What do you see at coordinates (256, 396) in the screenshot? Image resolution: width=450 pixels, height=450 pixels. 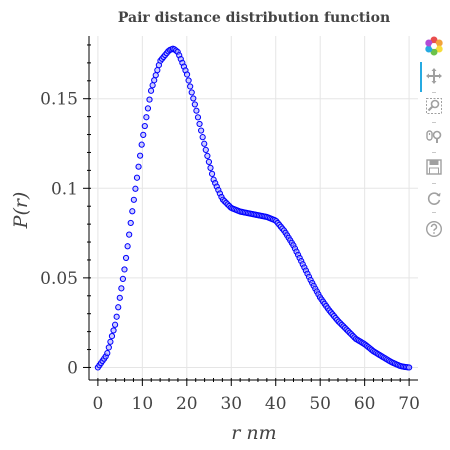 I see `x-axis: 0 10 20 30 40 50 60 70` at bounding box center [256, 396].